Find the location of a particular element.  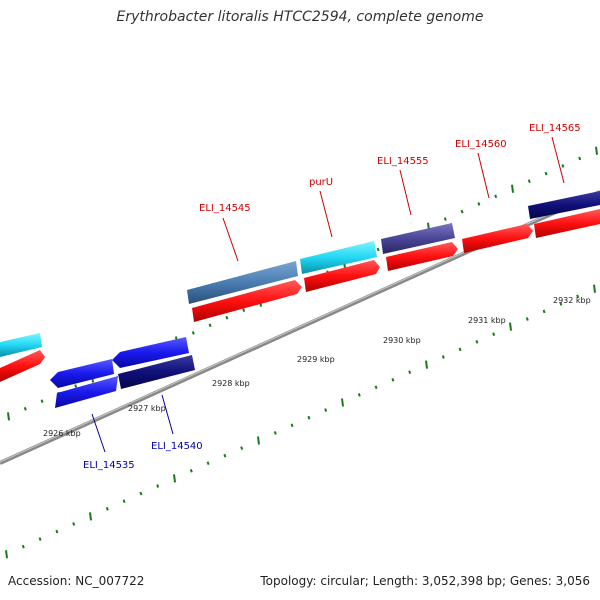

gene-purU is located at coordinates (338, 257).